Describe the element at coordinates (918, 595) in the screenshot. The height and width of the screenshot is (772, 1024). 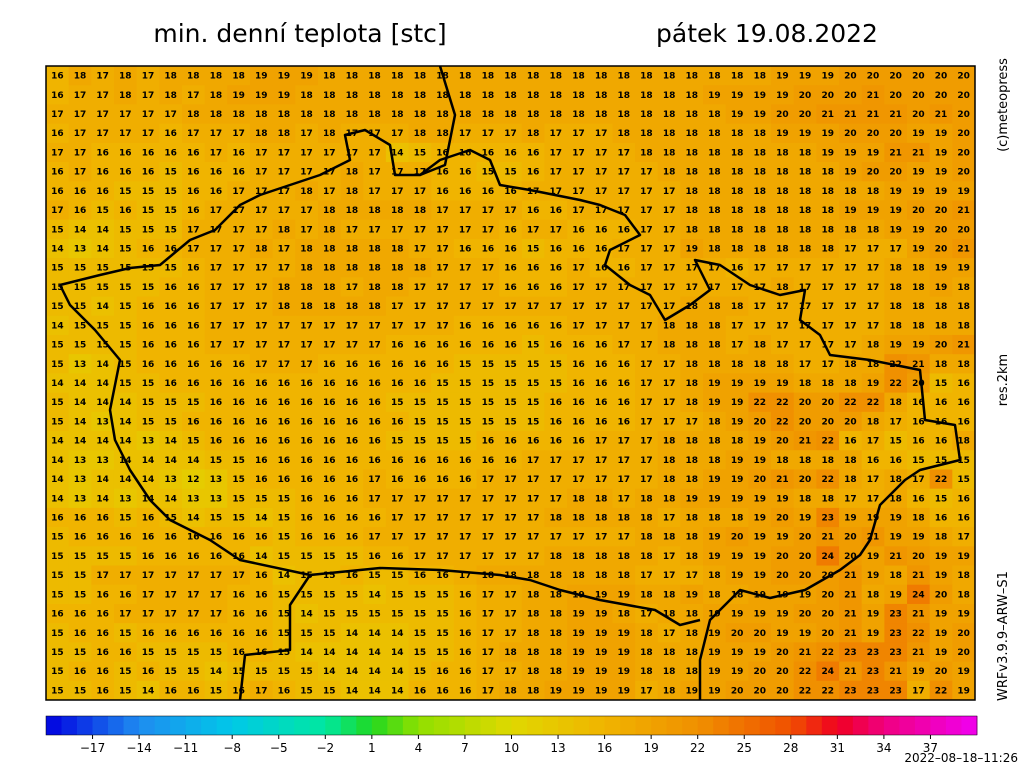
I see `temperature-label: 24` at that location.